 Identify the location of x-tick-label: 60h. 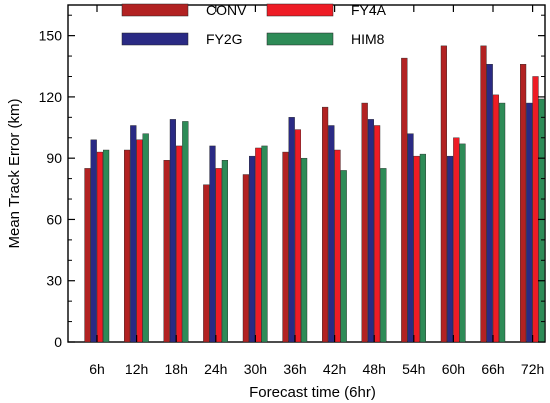
(453, 369).